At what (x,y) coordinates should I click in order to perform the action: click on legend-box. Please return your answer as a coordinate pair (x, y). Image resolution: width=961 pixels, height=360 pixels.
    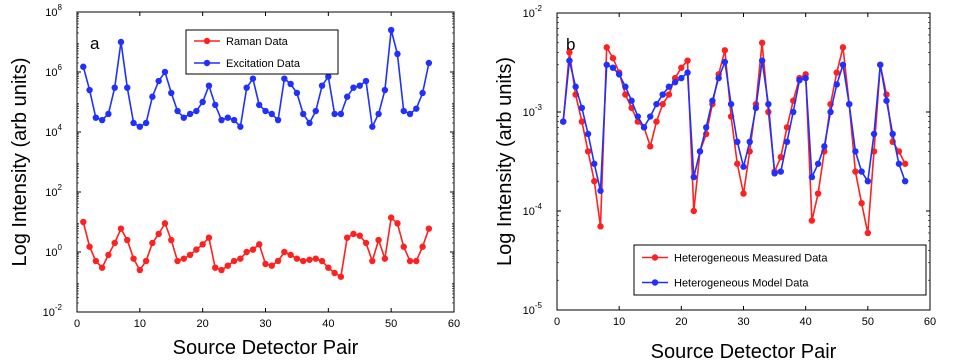
    Looking at the image, I should click on (262, 52).